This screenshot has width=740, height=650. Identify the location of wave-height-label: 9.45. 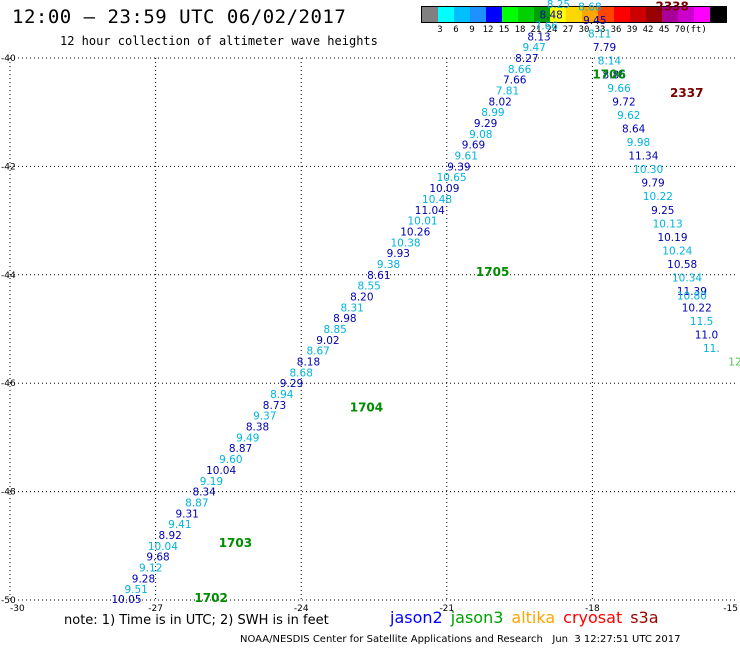
(594, 21).